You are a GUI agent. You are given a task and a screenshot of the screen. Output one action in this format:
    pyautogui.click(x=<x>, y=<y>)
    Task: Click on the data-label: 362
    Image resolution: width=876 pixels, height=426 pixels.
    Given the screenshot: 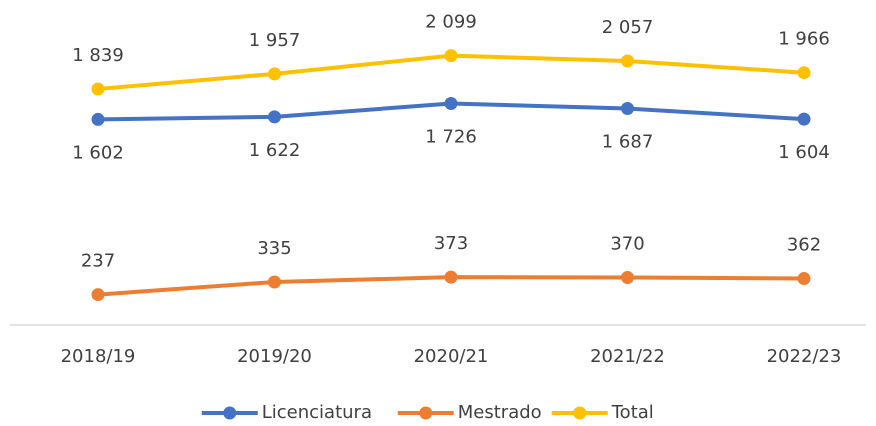 What is the action you would take?
    pyautogui.click(x=804, y=245)
    